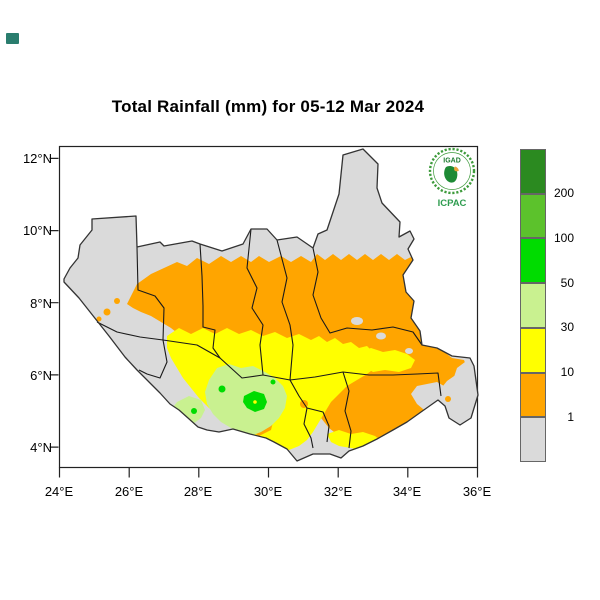  I want to click on africa-icon, so click(451, 174).